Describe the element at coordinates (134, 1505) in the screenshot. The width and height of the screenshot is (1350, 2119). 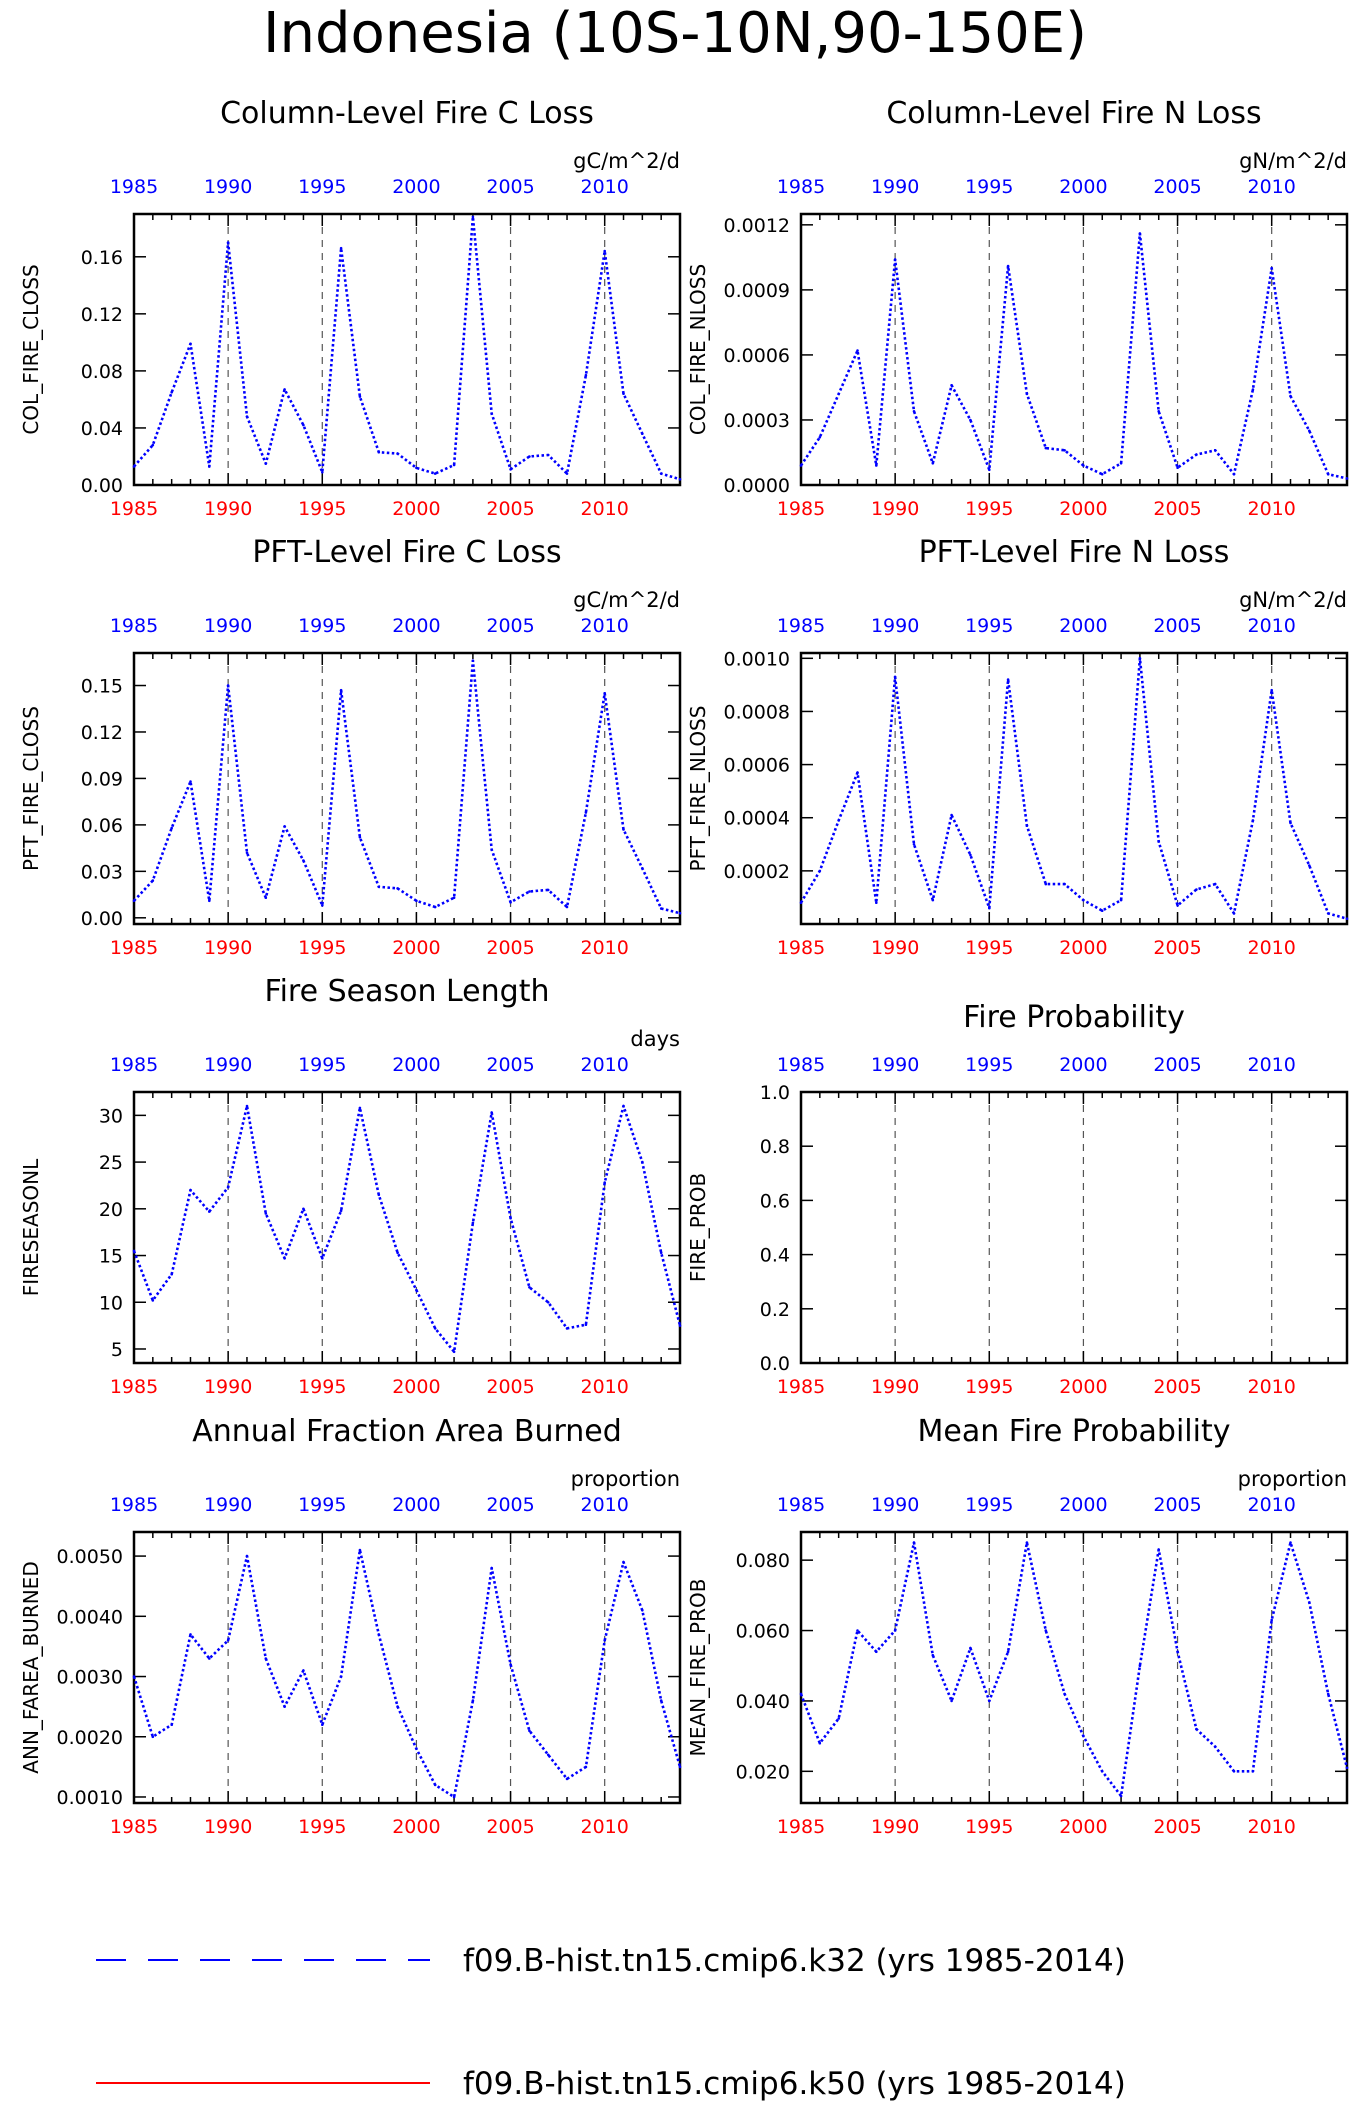
I see `x-tick-label-top: 1985` at that location.